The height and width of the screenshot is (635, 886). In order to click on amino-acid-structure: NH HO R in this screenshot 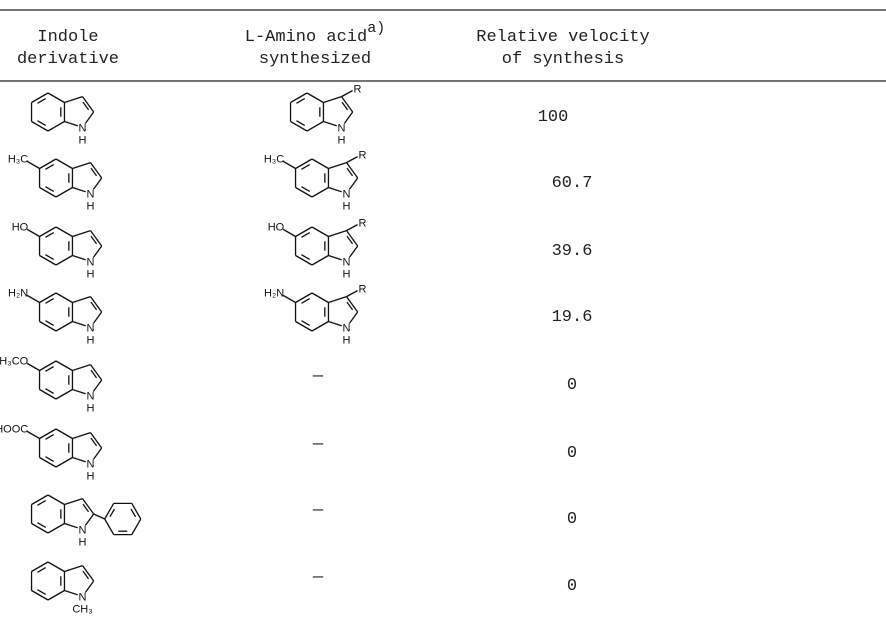, I will do `click(317, 249)`.